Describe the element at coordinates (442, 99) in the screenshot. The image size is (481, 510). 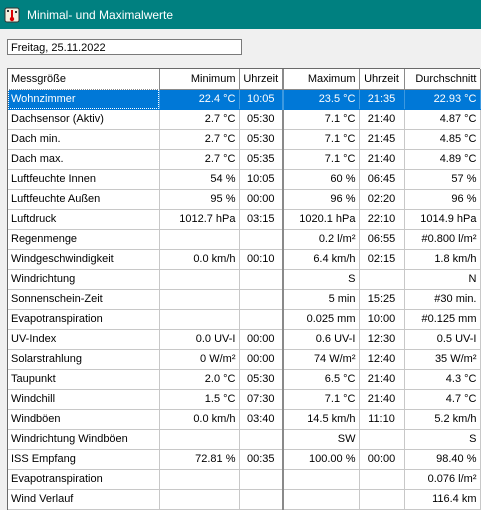
I see `cell-average: 22.93 °C` at that location.